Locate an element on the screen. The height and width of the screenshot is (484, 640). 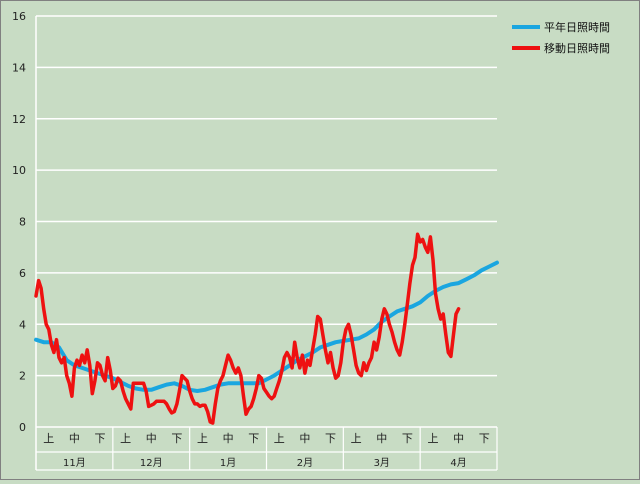
month-label: 3月 is located at coordinates (382, 463).